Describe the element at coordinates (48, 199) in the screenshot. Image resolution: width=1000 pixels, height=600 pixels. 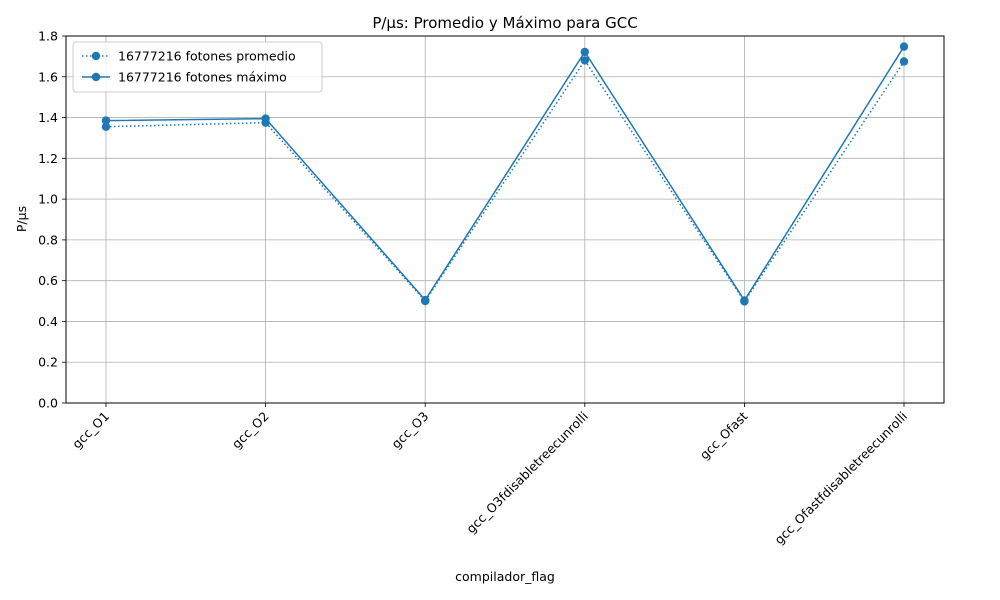
I see `y-tick-label: 1.0` at that location.